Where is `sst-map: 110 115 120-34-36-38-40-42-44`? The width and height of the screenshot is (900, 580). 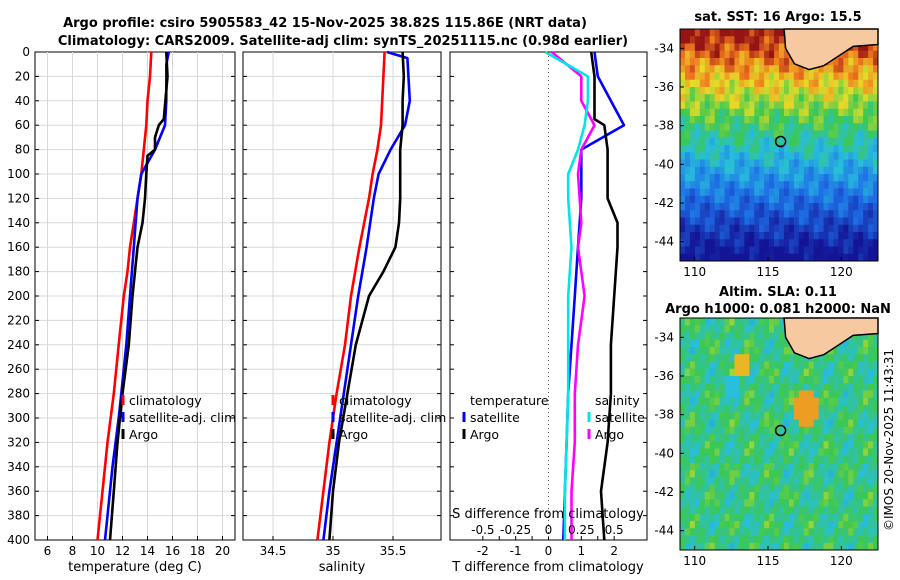
sst-map: 110 115 120-34-36-38-40-42-44 is located at coordinates (766, 153).